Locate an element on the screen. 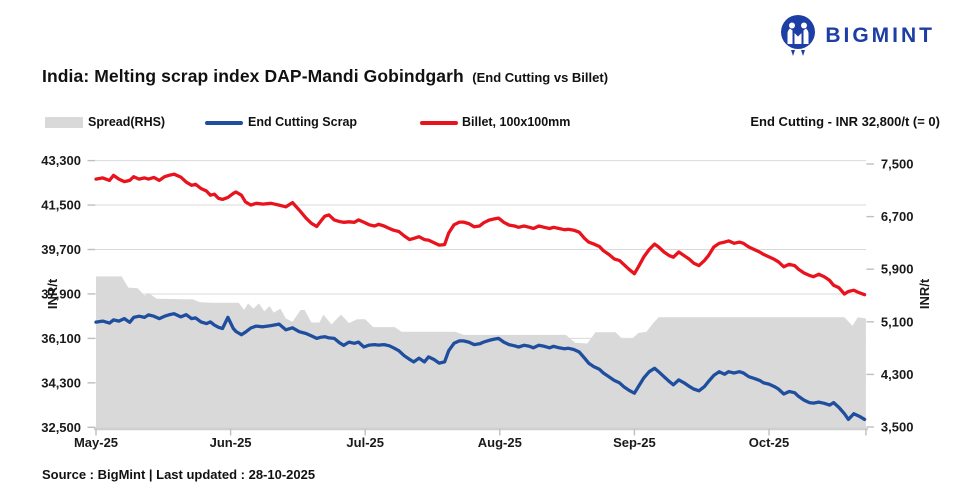 This screenshot has height=496, width=953. left-axis-title: INR/t is located at coordinates (52, 293).